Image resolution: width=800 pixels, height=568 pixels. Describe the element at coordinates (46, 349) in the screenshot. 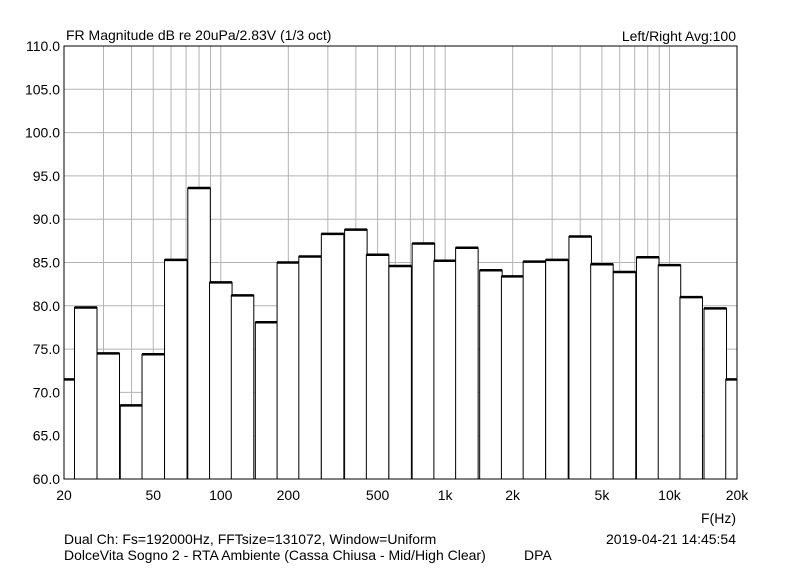

I see `y-tick-label: 75.0` at that location.